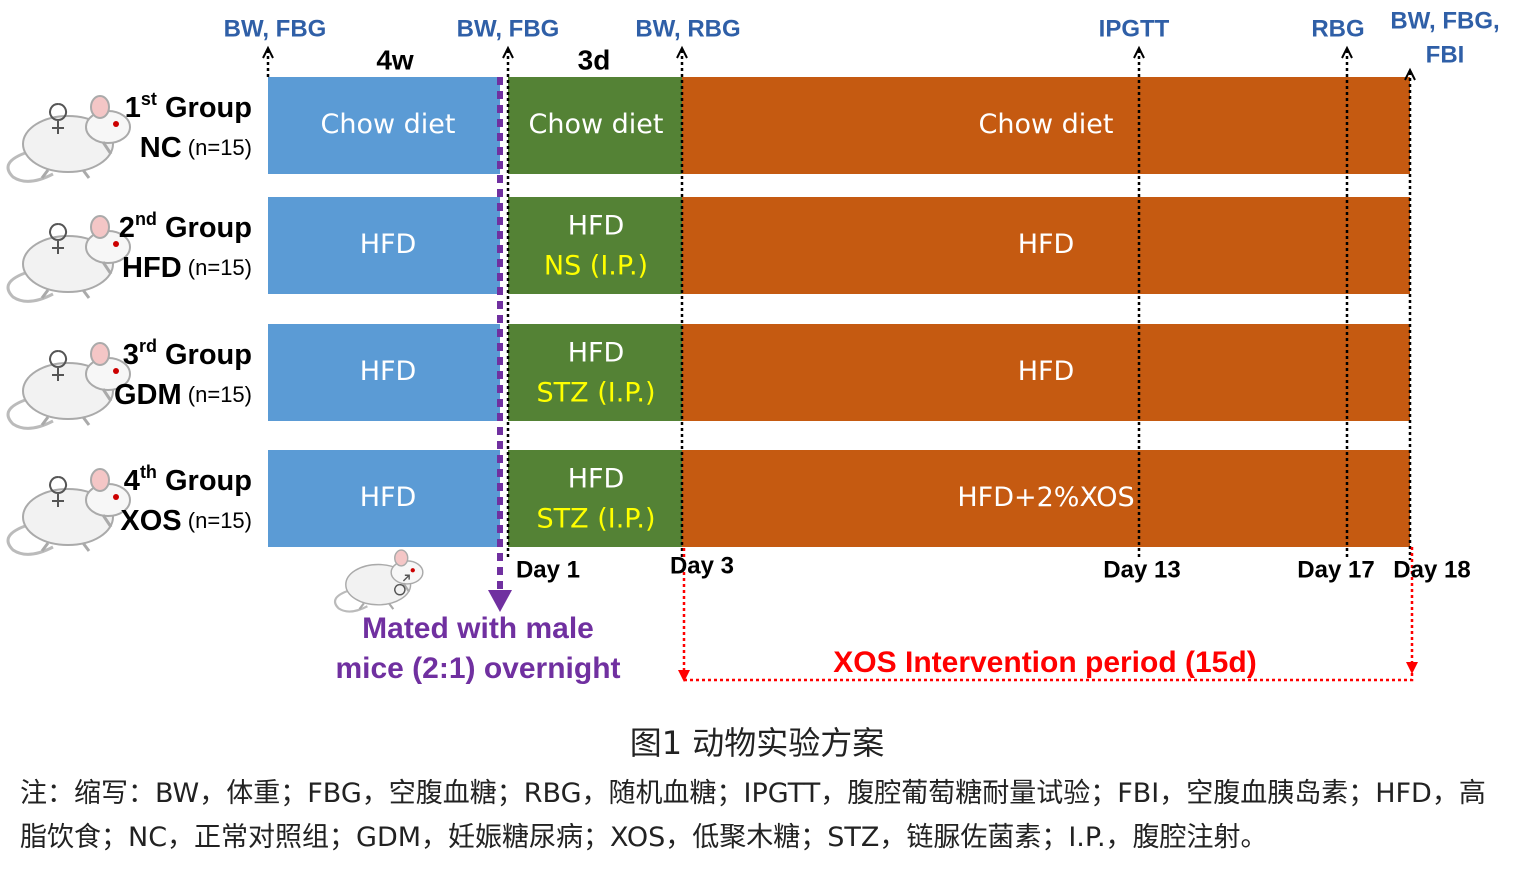 The width and height of the screenshot is (1514, 879). What do you see at coordinates (757, 743) in the screenshot?
I see `caption: 图1 动物实验方案` at bounding box center [757, 743].